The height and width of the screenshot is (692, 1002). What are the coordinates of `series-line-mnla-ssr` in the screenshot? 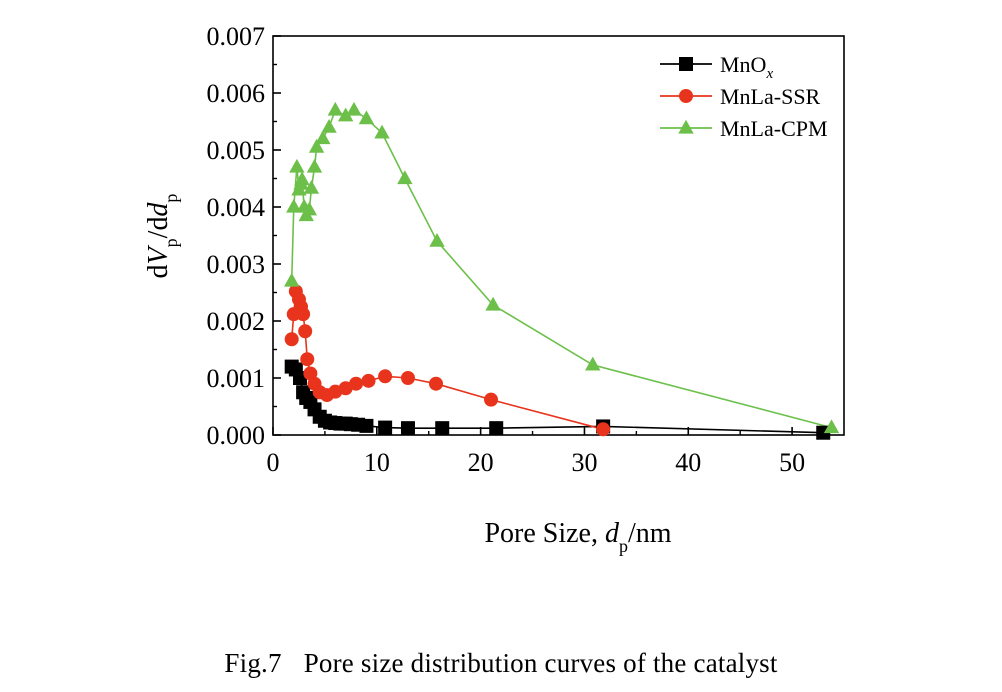 It's located at (447, 361).